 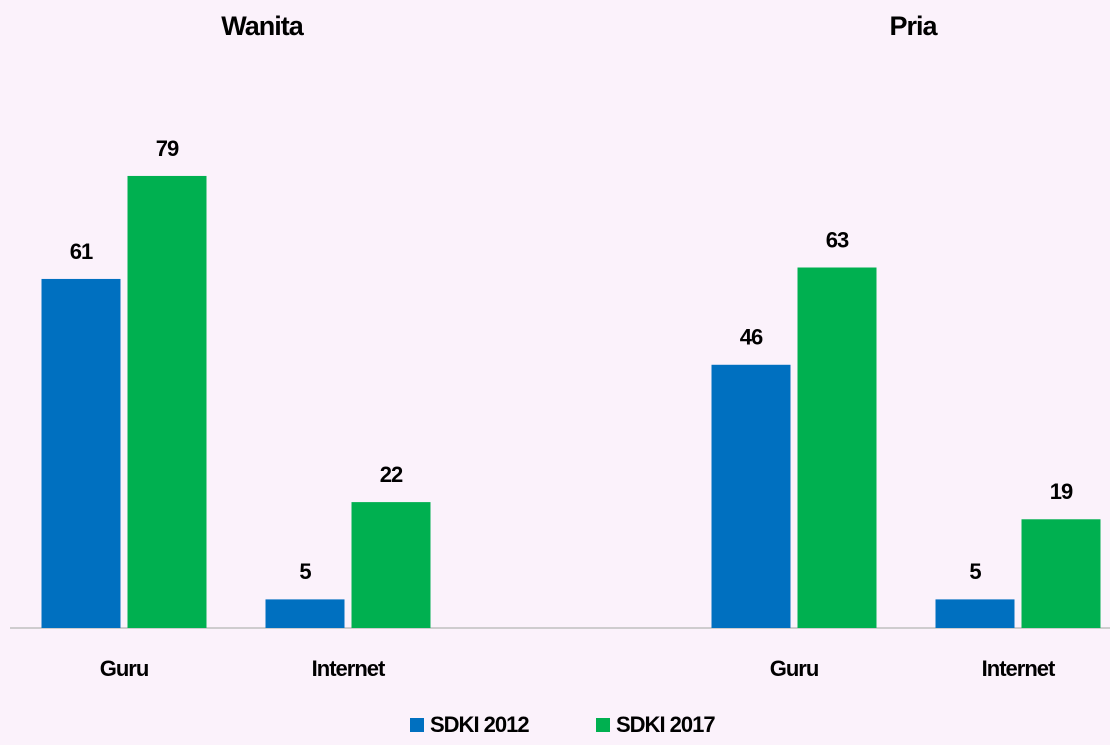 I want to click on legend-label: SDKI 2012, so click(x=479, y=724).